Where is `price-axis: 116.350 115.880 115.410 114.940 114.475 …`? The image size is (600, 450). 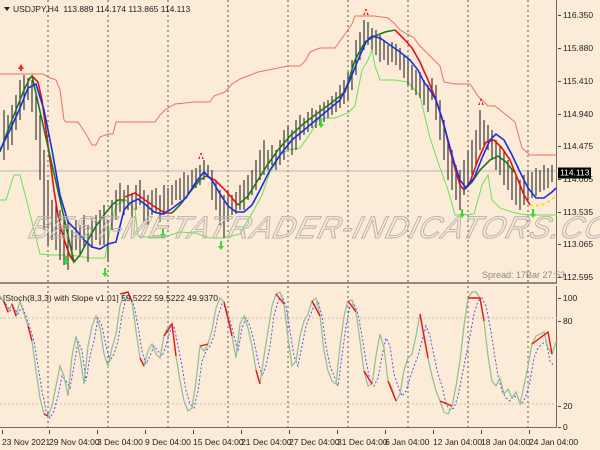 price-axis: 116.350 115.880 115.410 114.940 114.475 … is located at coordinates (578, 142).